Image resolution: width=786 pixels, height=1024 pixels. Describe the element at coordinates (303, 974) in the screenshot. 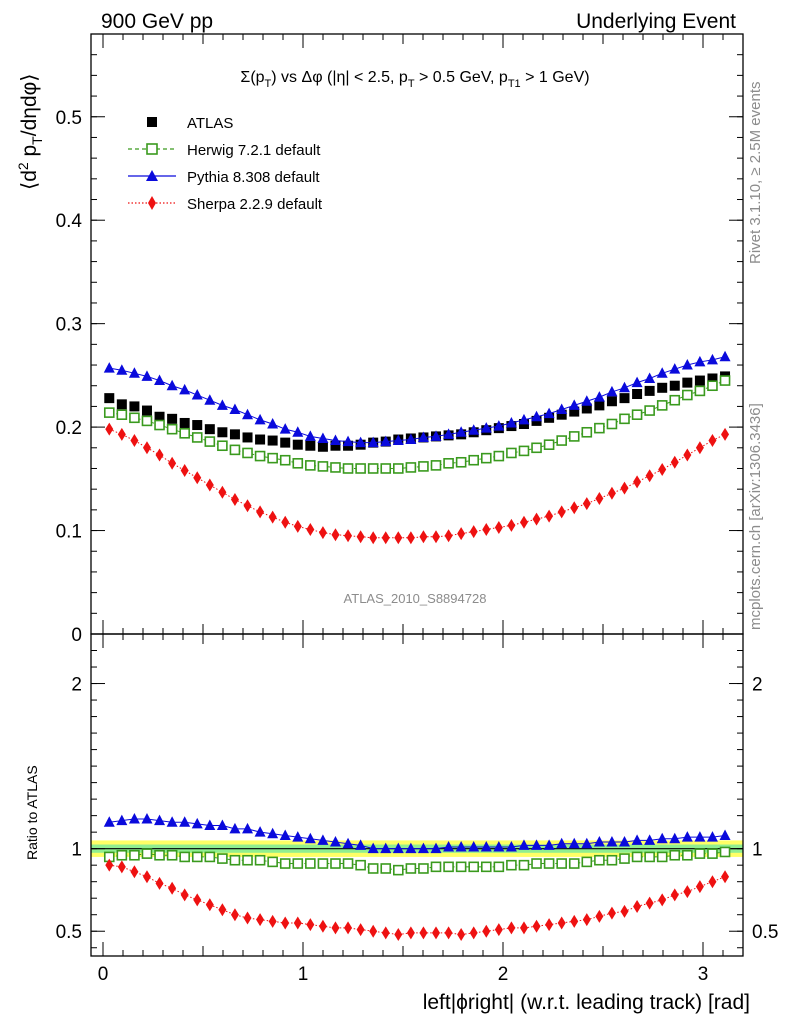

I see `x-tick-label: 1` at that location.